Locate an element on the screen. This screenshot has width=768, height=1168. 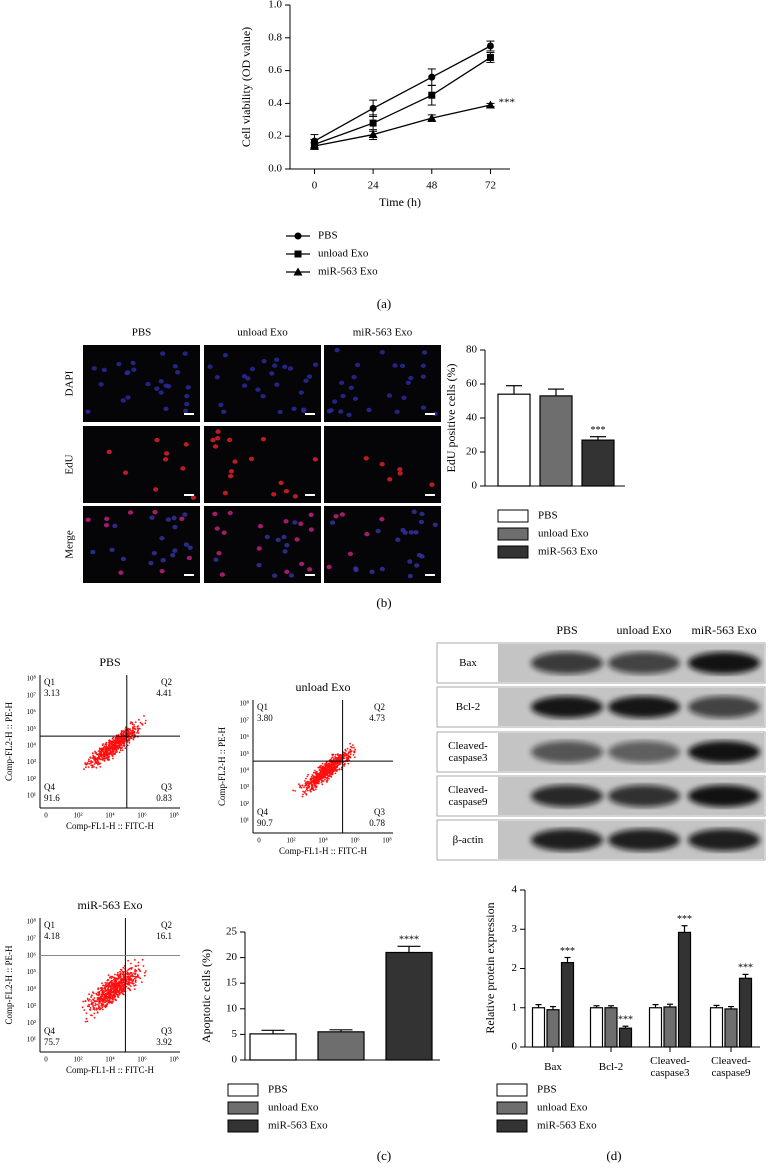
y-tick-label: 10 is located at coordinates (232, 1008).